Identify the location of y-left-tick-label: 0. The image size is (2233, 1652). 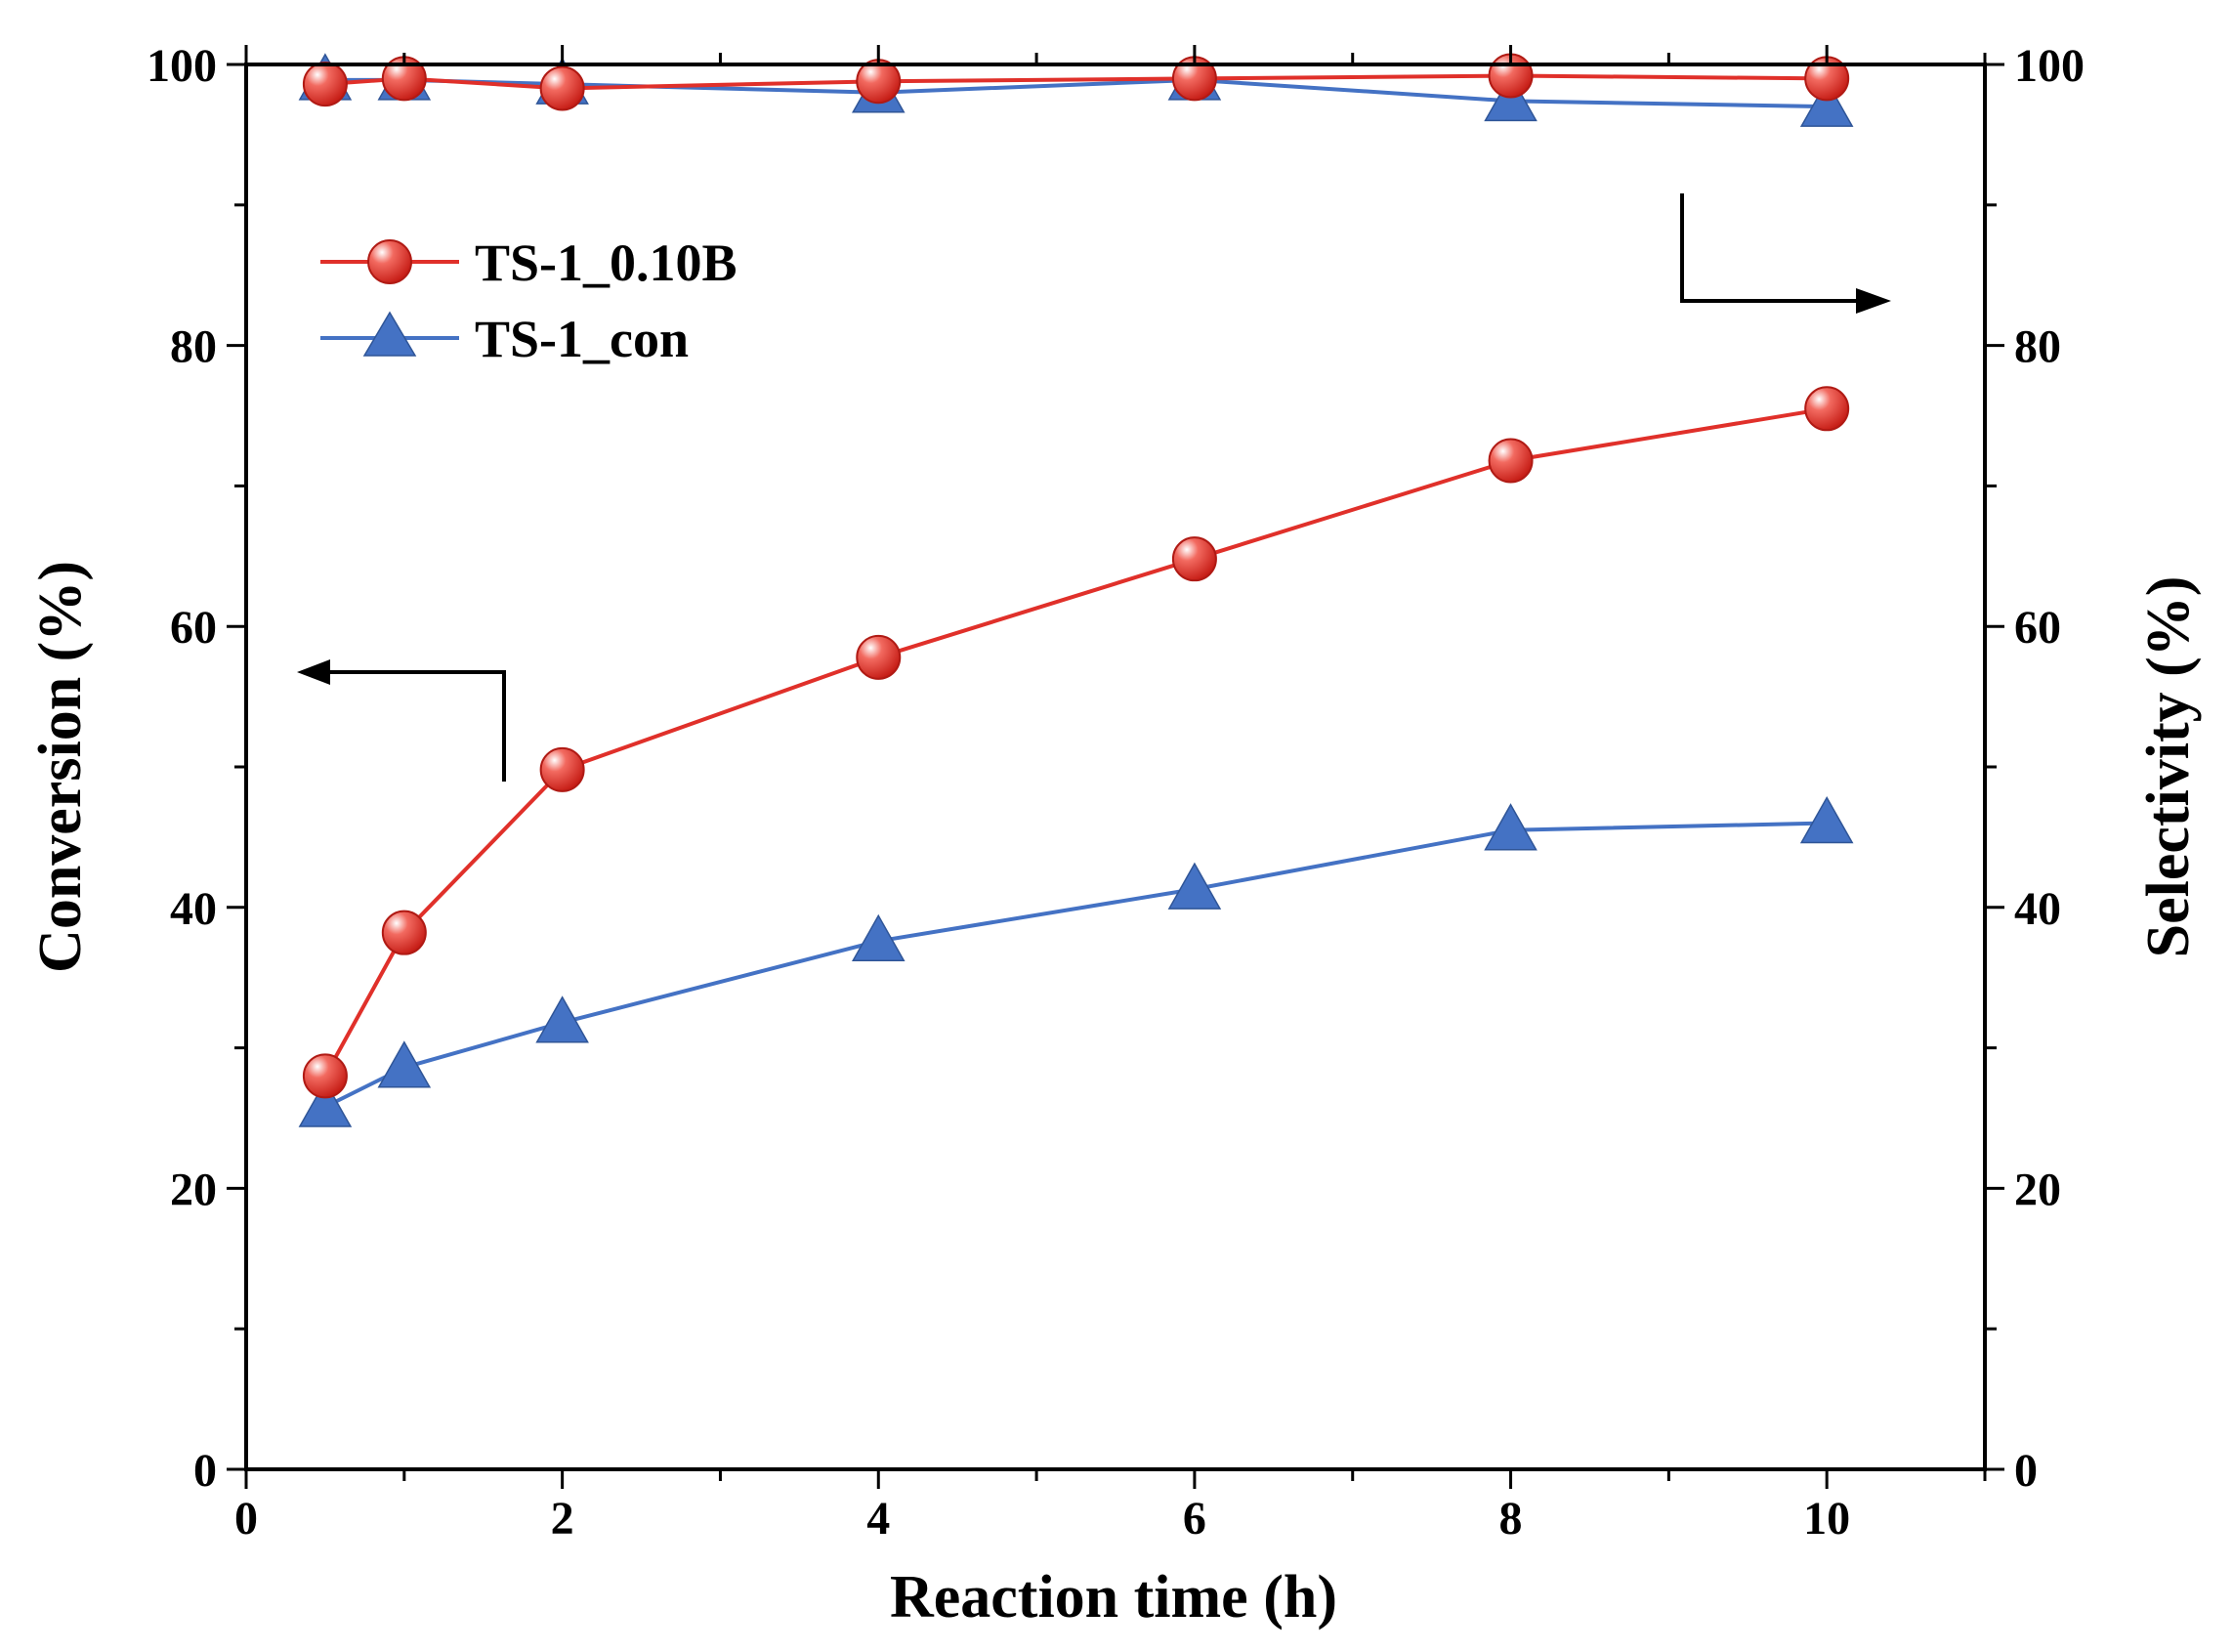
(205, 1471).